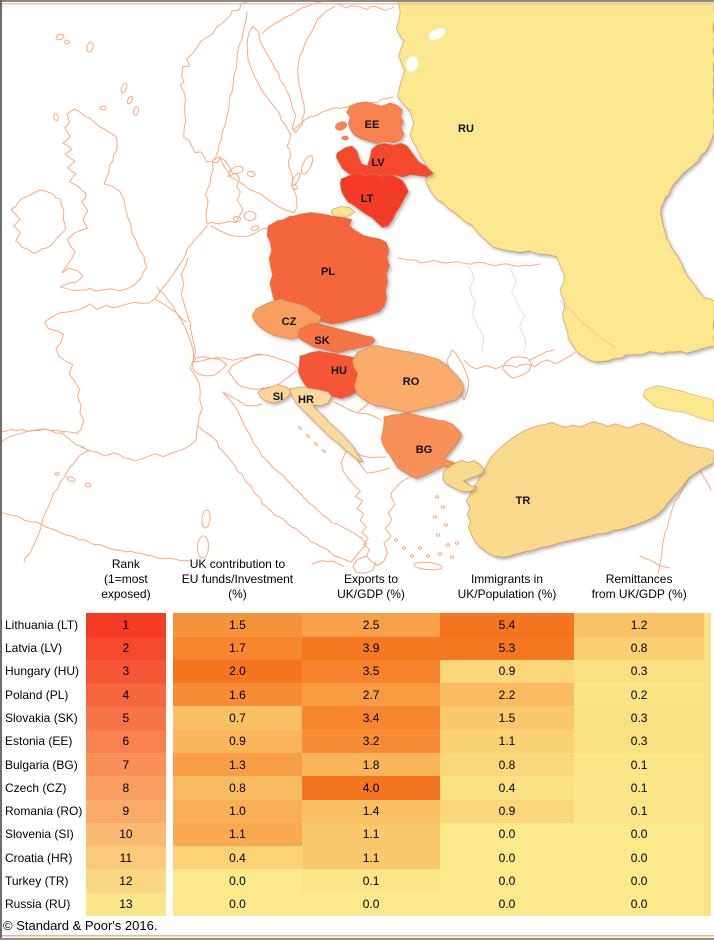 This screenshot has width=714, height=940. What do you see at coordinates (321, 341) in the screenshot?
I see `svg-text: SK` at bounding box center [321, 341].